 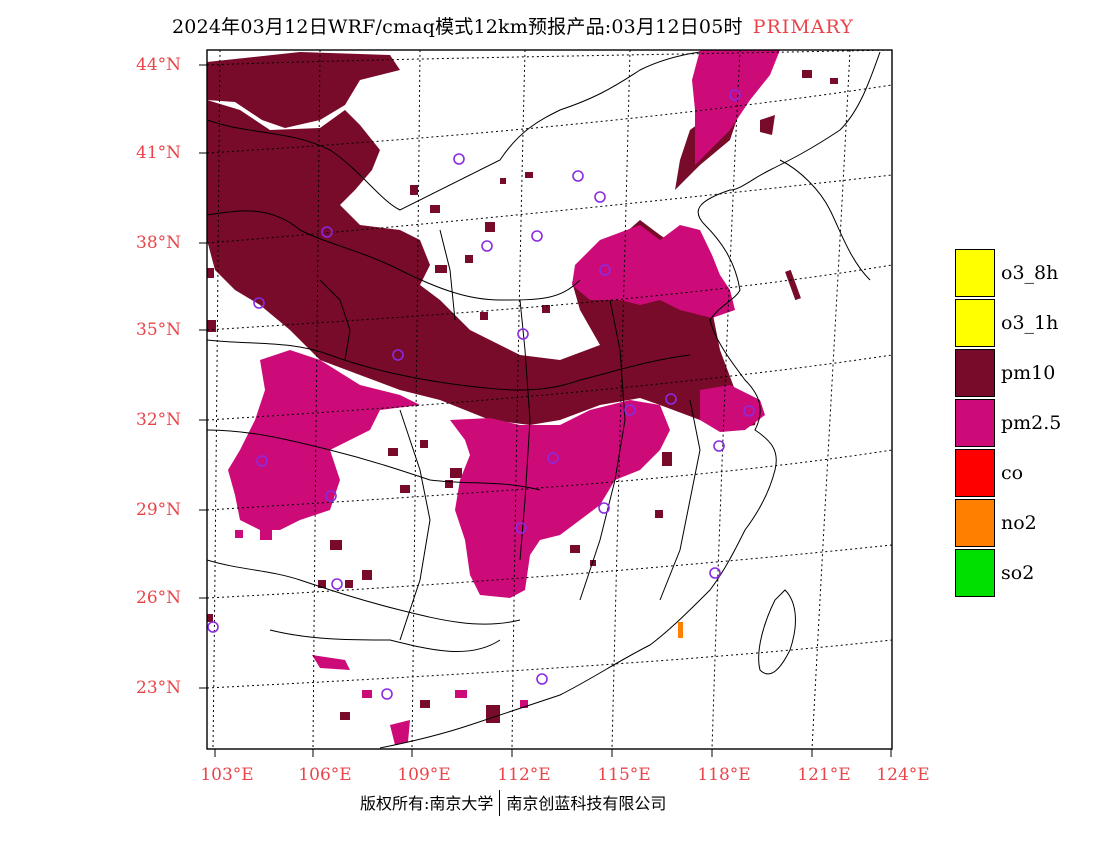 What do you see at coordinates (1012, 473) in the screenshot?
I see `legend-label-co: co` at bounding box center [1012, 473].